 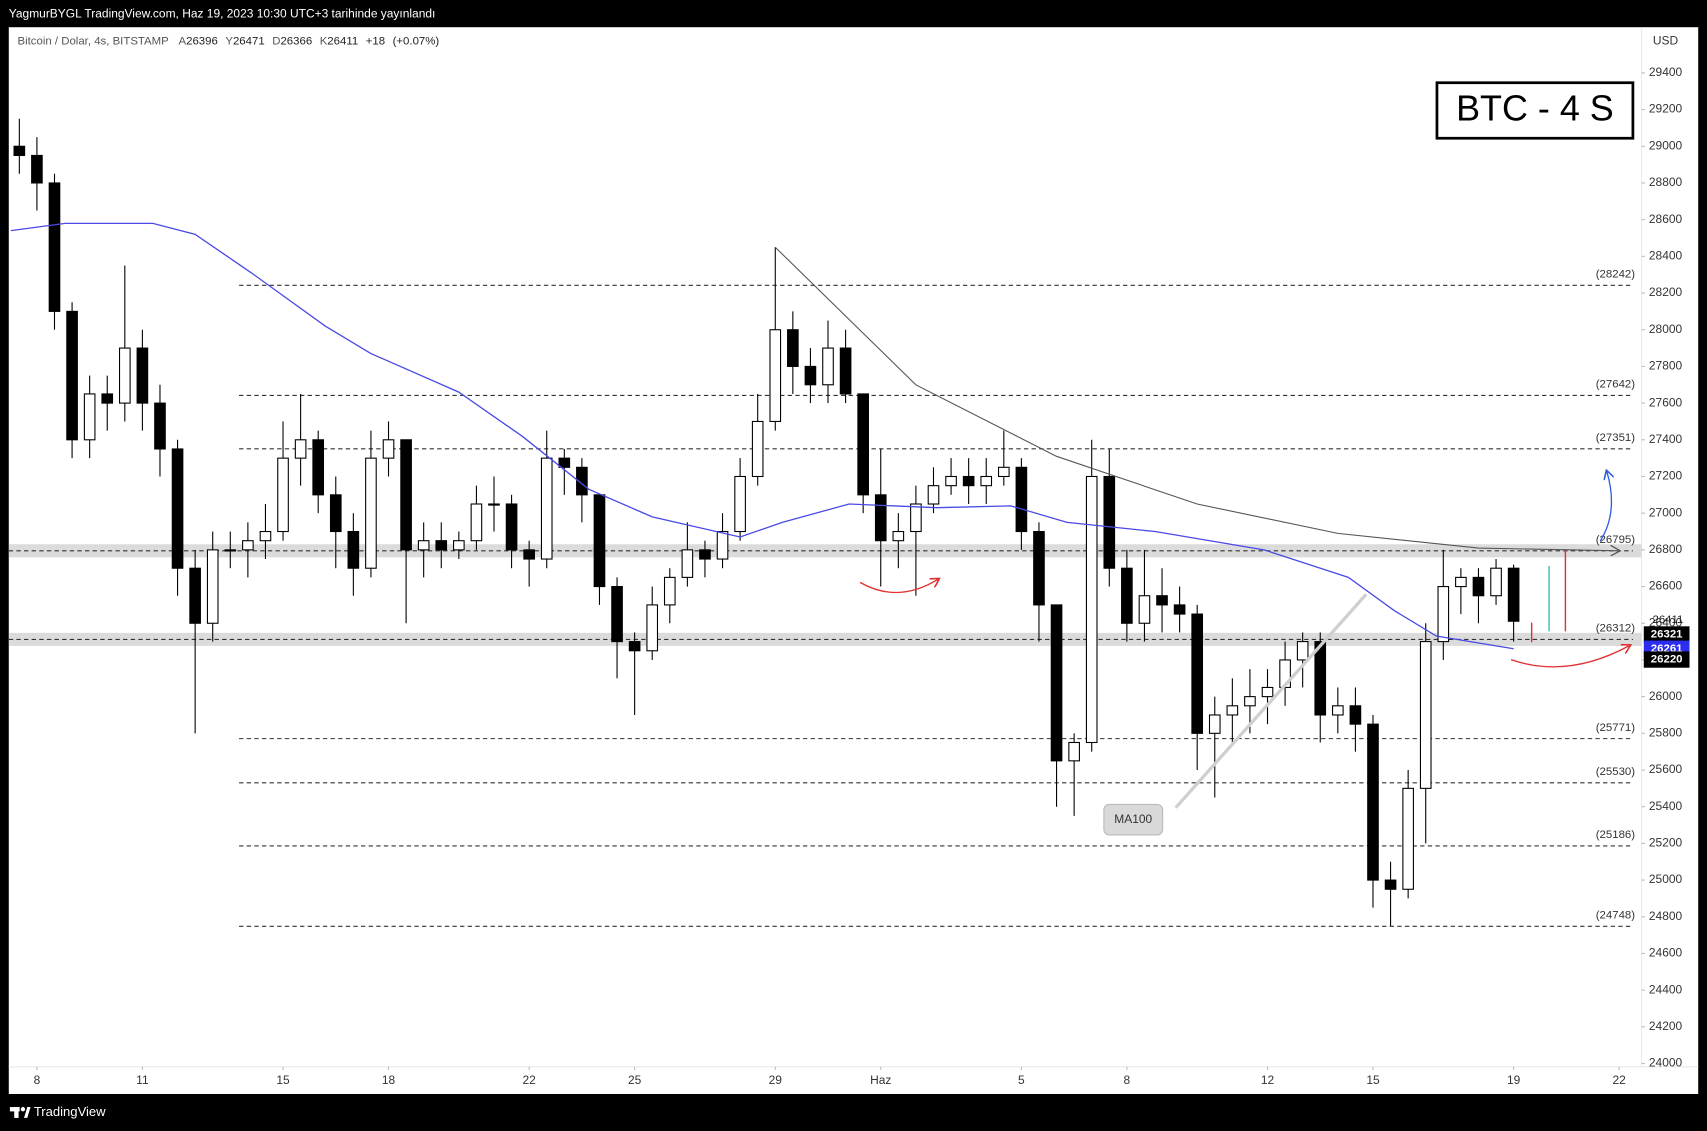 I want to click on y-tick-label: 28600, so click(x=1666, y=219).